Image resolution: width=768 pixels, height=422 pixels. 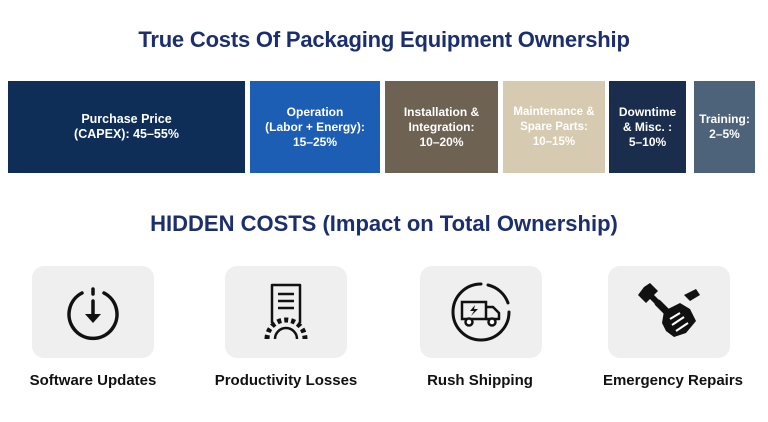 I want to click on segment-operation: Operation (Labor + Energy): 15–25%, so click(x=315, y=127).